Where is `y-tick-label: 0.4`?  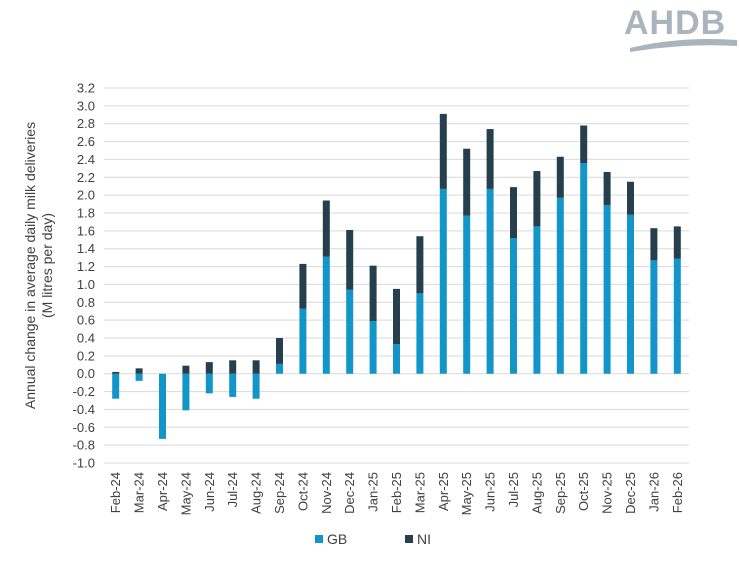 y-tick-label: 0.4 is located at coordinates (86, 338).